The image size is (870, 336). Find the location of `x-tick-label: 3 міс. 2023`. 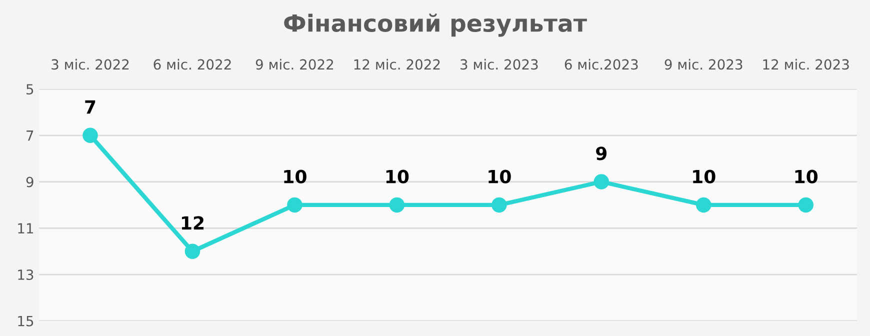

x-tick-label: 3 міс. 2023 is located at coordinates (499, 64).